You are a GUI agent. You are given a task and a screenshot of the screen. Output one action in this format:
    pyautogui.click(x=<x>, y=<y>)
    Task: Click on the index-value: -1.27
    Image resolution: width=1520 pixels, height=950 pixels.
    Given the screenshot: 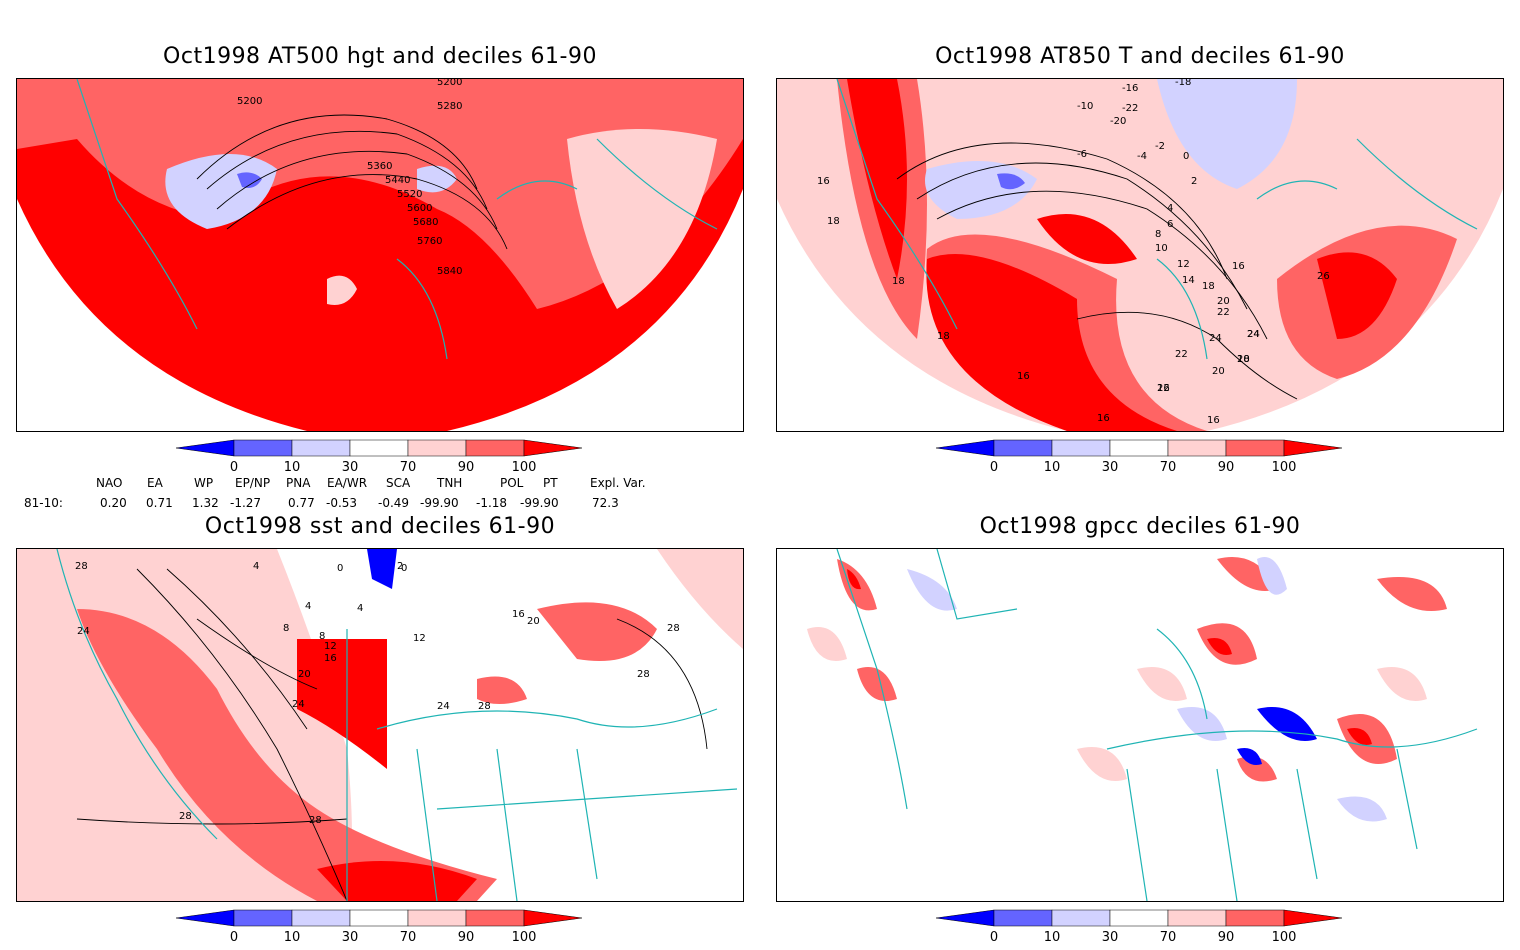 What is the action you would take?
    pyautogui.click(x=246, y=503)
    